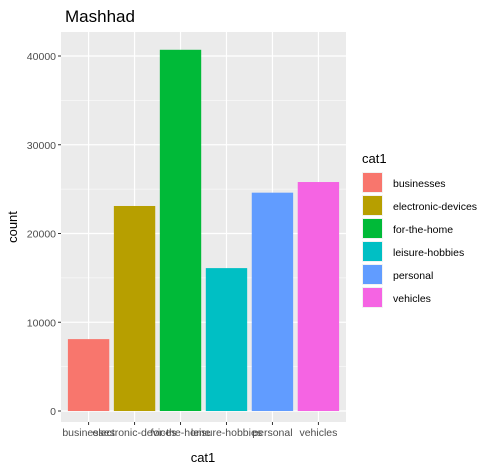 Image resolution: width=502 pixels, height=473 pixels. I want to click on y-axis: 0 10000 20000 30000 40000, so click(44, 234).